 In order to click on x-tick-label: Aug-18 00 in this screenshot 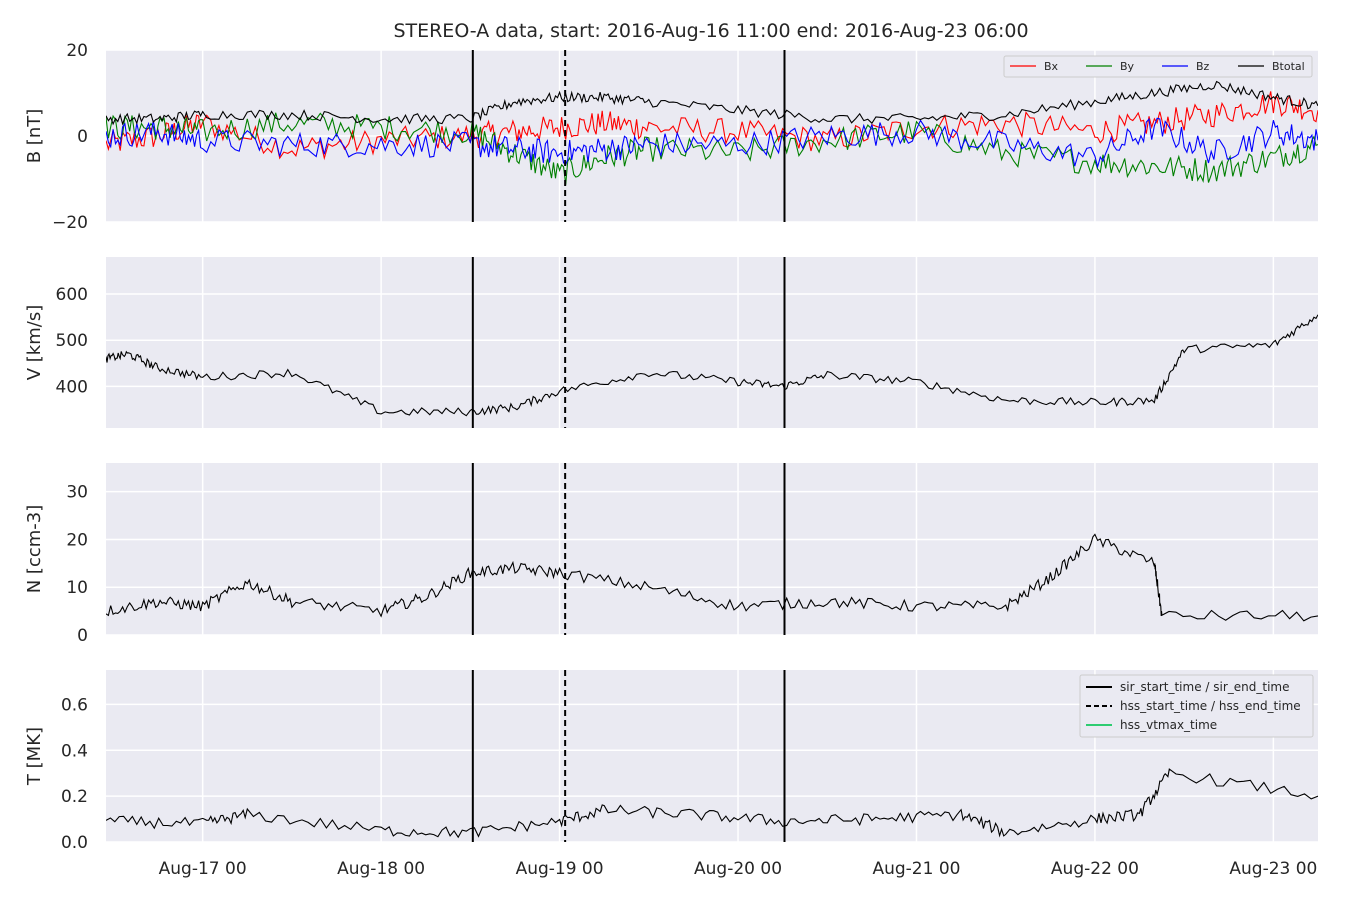, I will do `click(381, 869)`.